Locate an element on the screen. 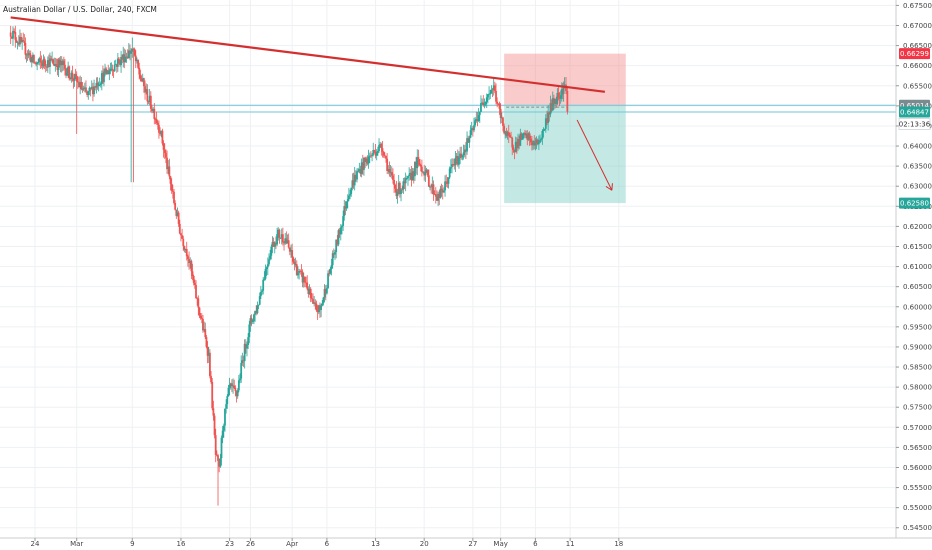 The height and width of the screenshot is (550, 932). price-tag-label: 0.64847 is located at coordinates (914, 113).